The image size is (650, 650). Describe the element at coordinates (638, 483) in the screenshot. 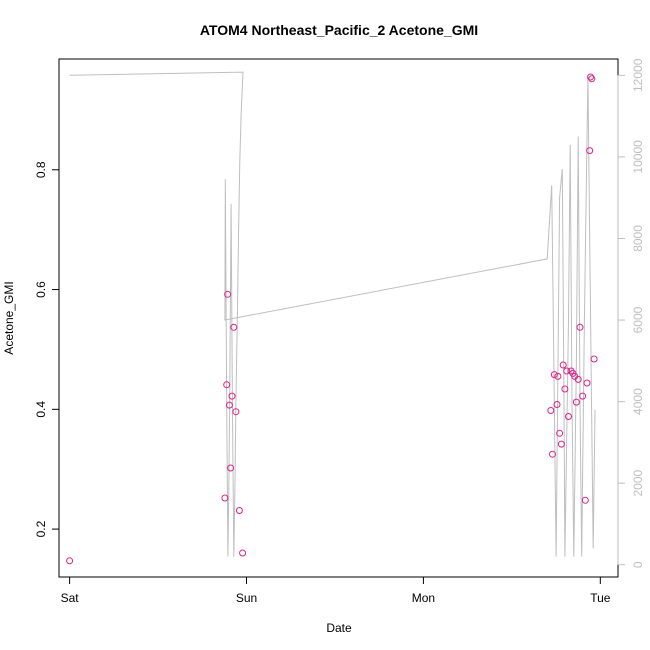

I see `y2-tick-label: 2000` at that location.